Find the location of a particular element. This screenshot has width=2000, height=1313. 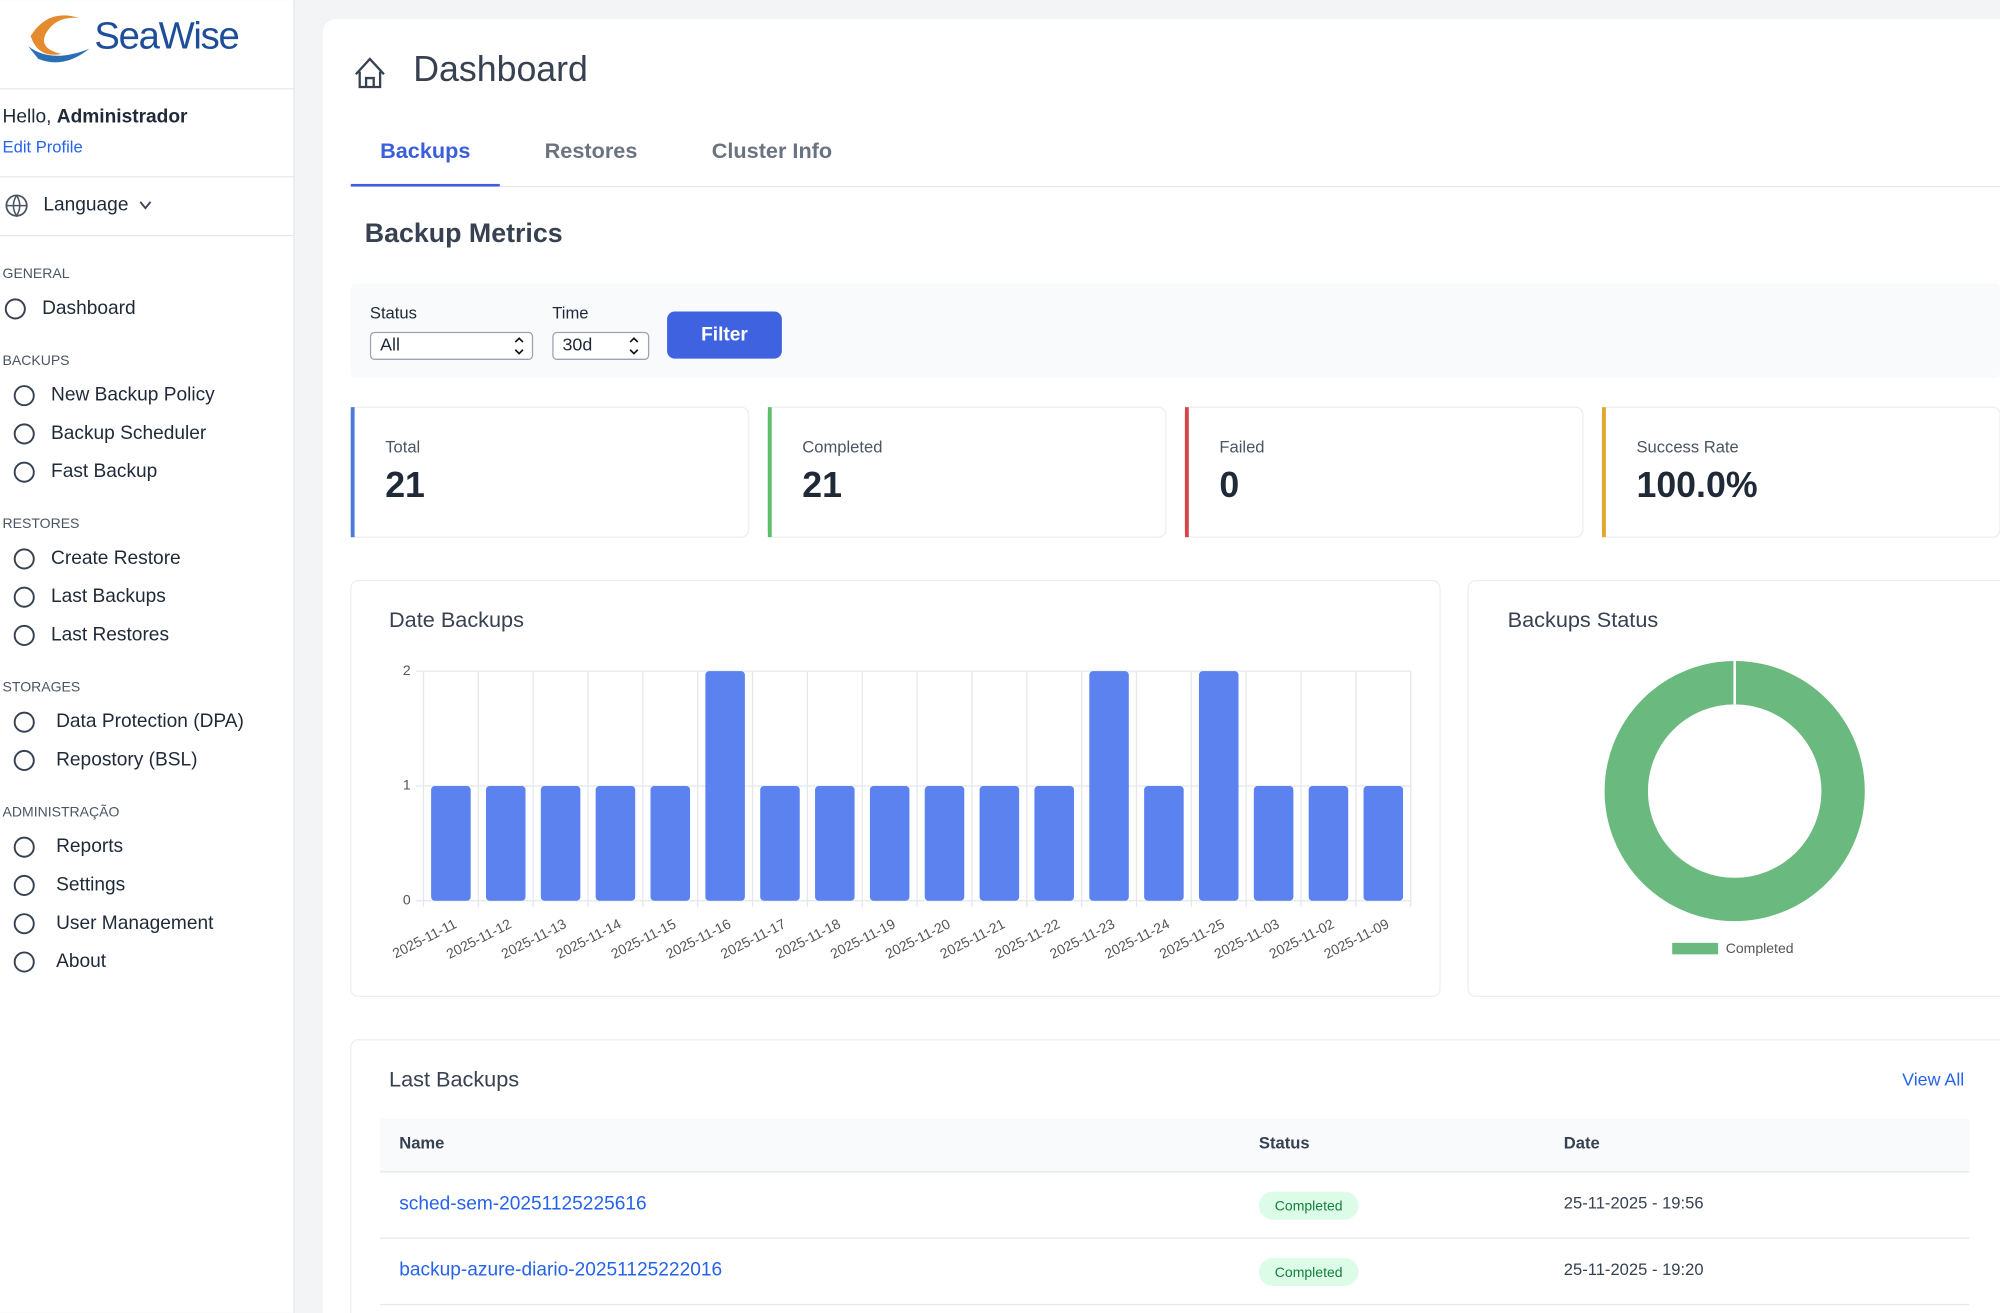

nav-item: Backup Scheduler is located at coordinates (129, 433).